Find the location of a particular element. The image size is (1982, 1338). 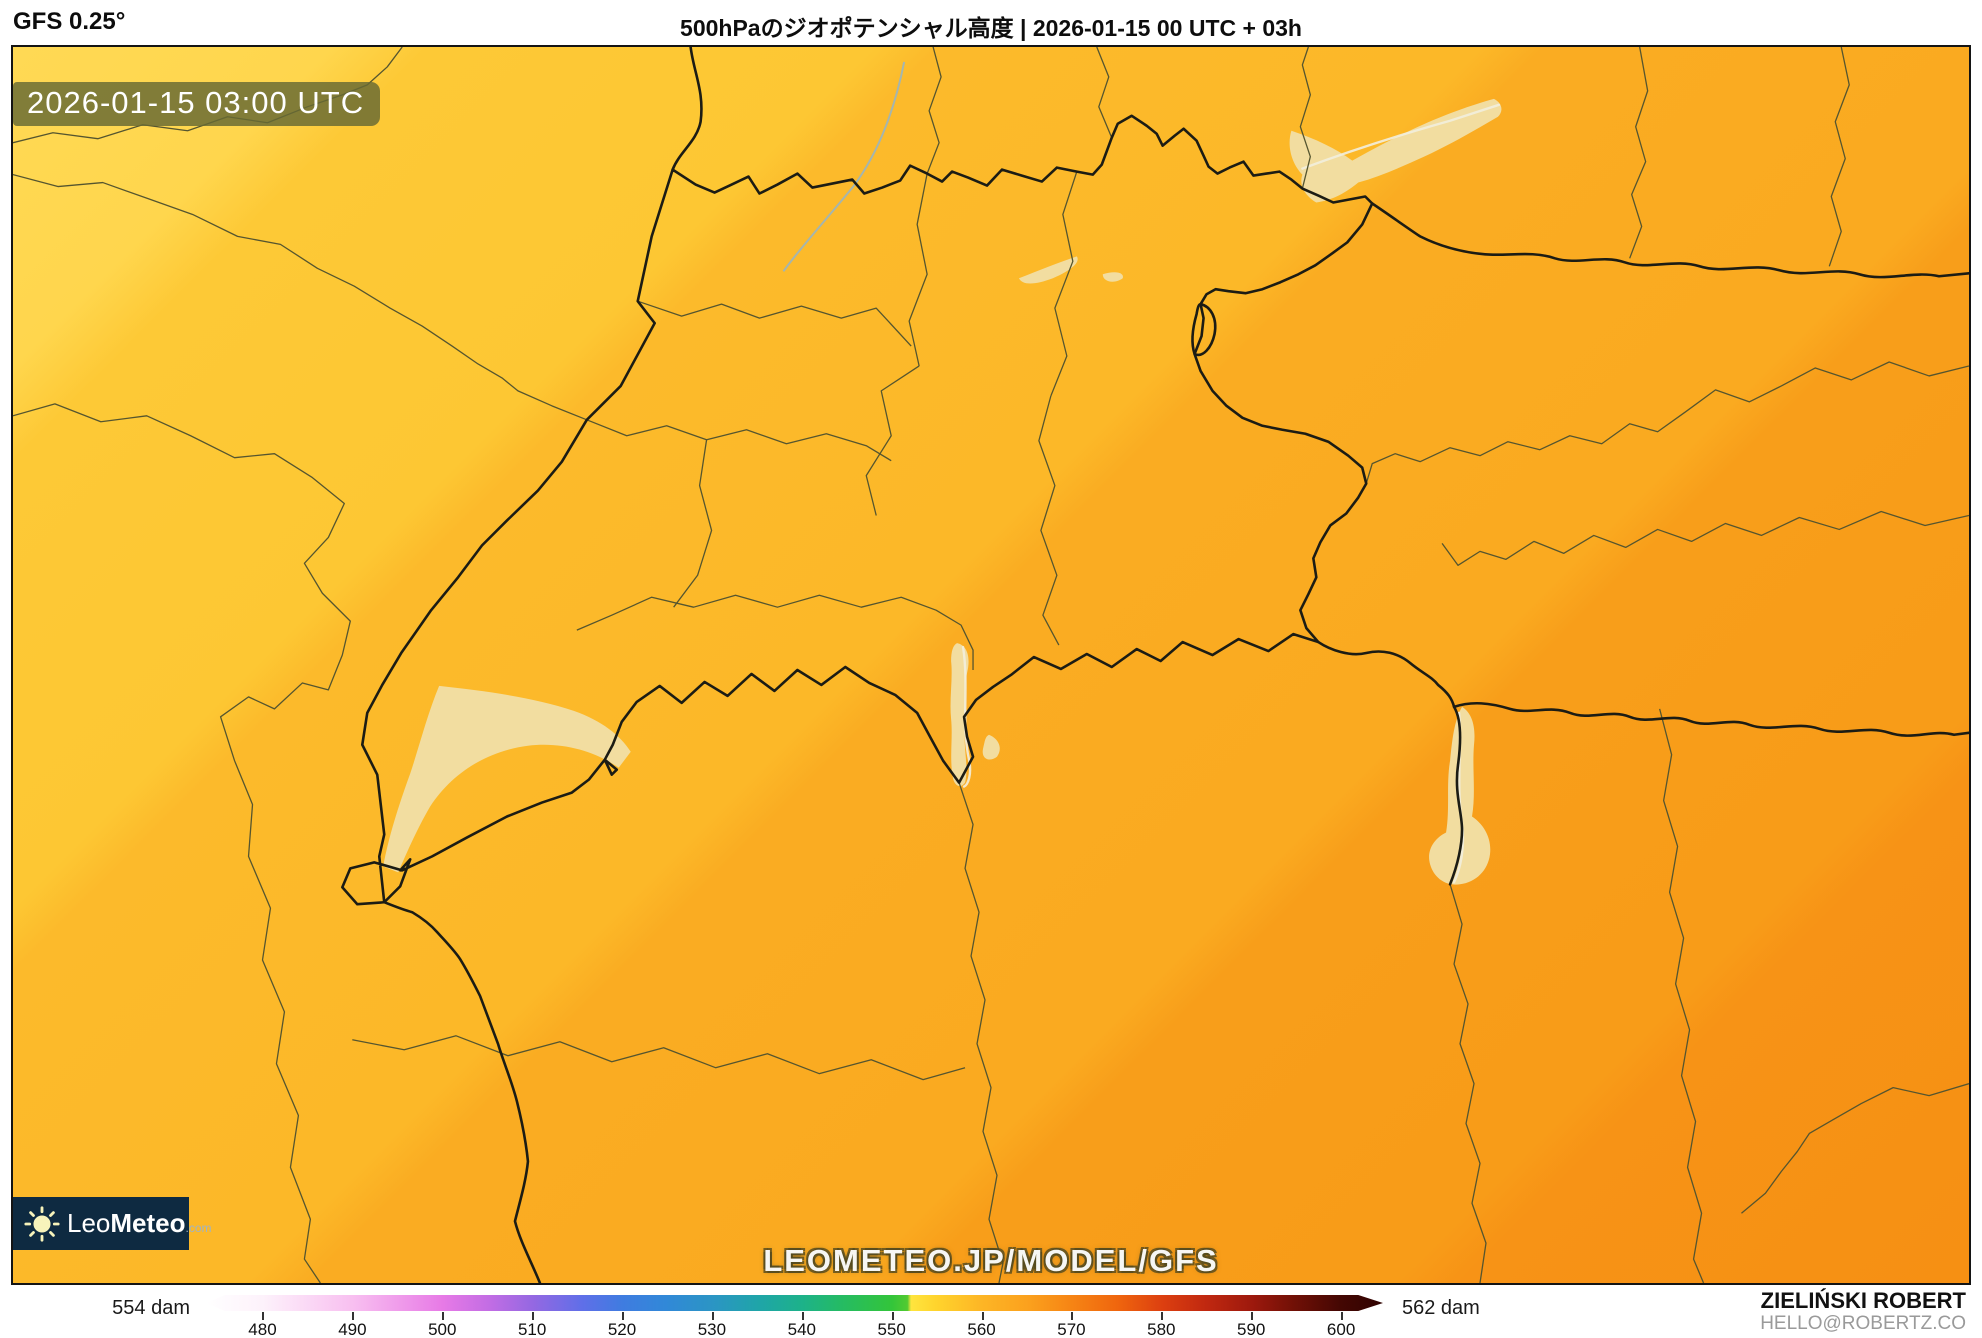

colorbar-max-label: 562 dam is located at coordinates (1441, 1308).